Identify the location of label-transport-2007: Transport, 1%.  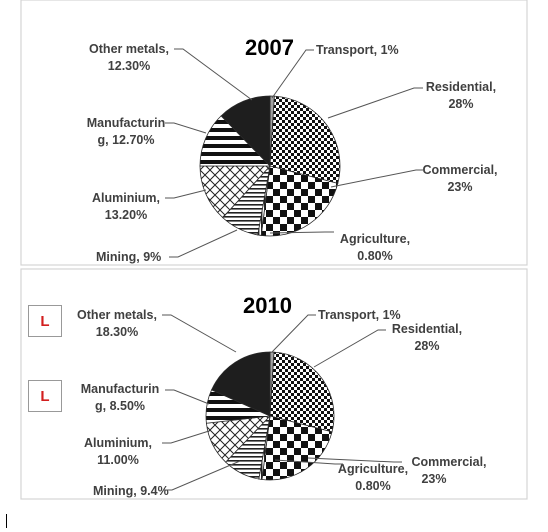
(357, 50).